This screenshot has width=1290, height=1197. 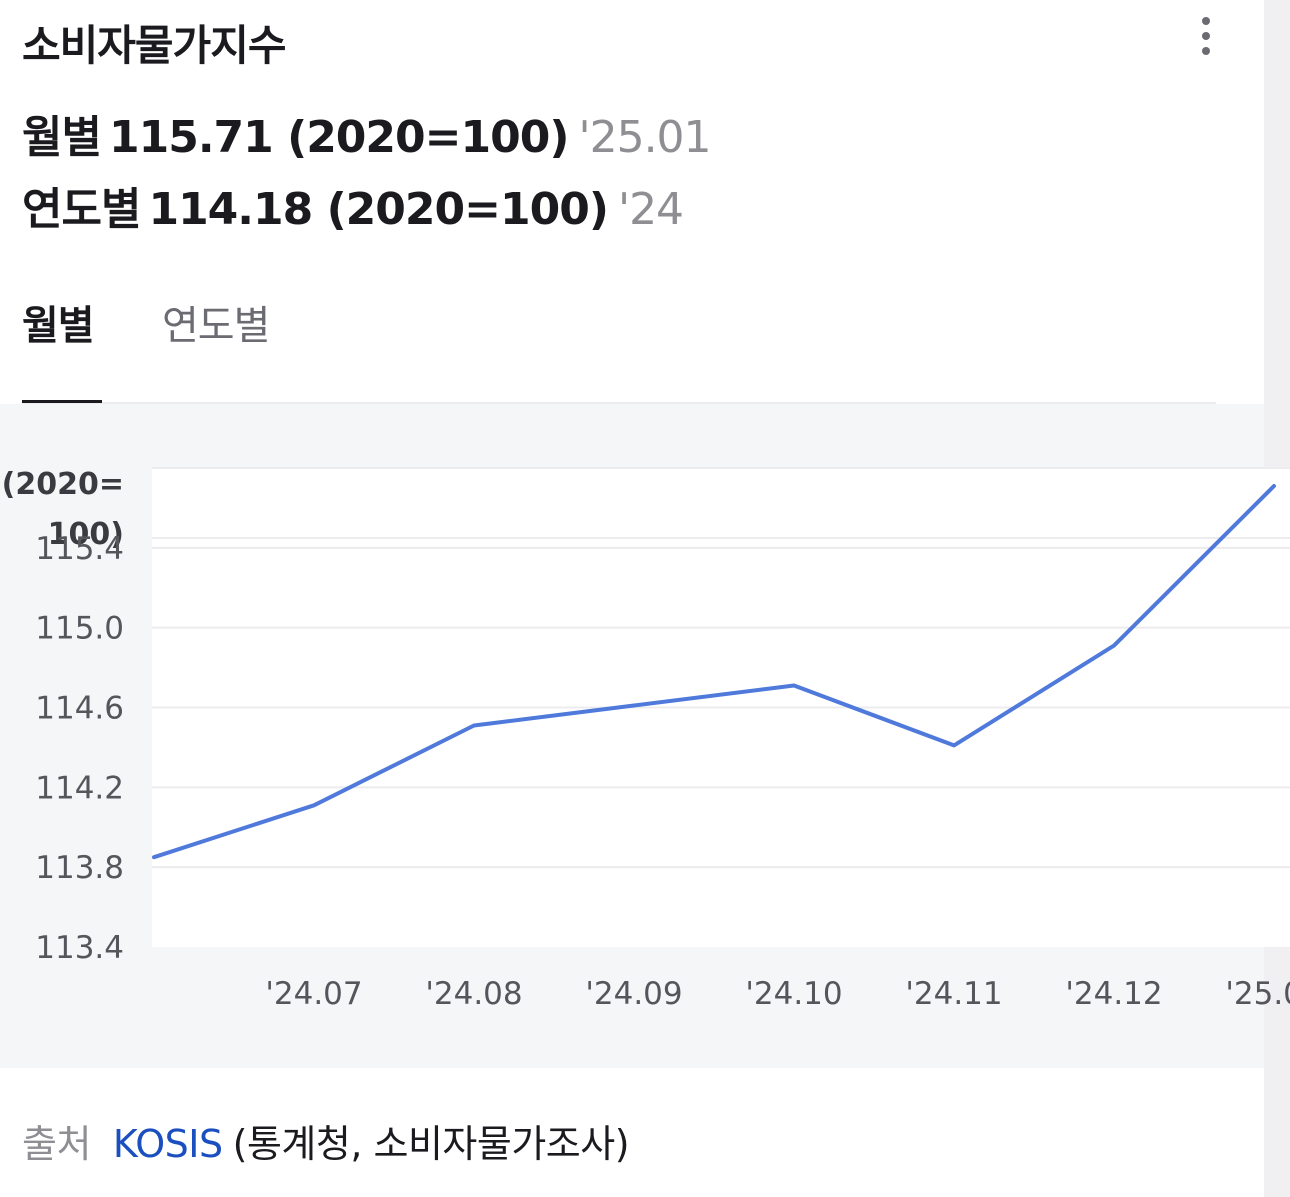 I want to click on yearly-stat-value: 114.18 (2020=100), so click(x=378, y=209).